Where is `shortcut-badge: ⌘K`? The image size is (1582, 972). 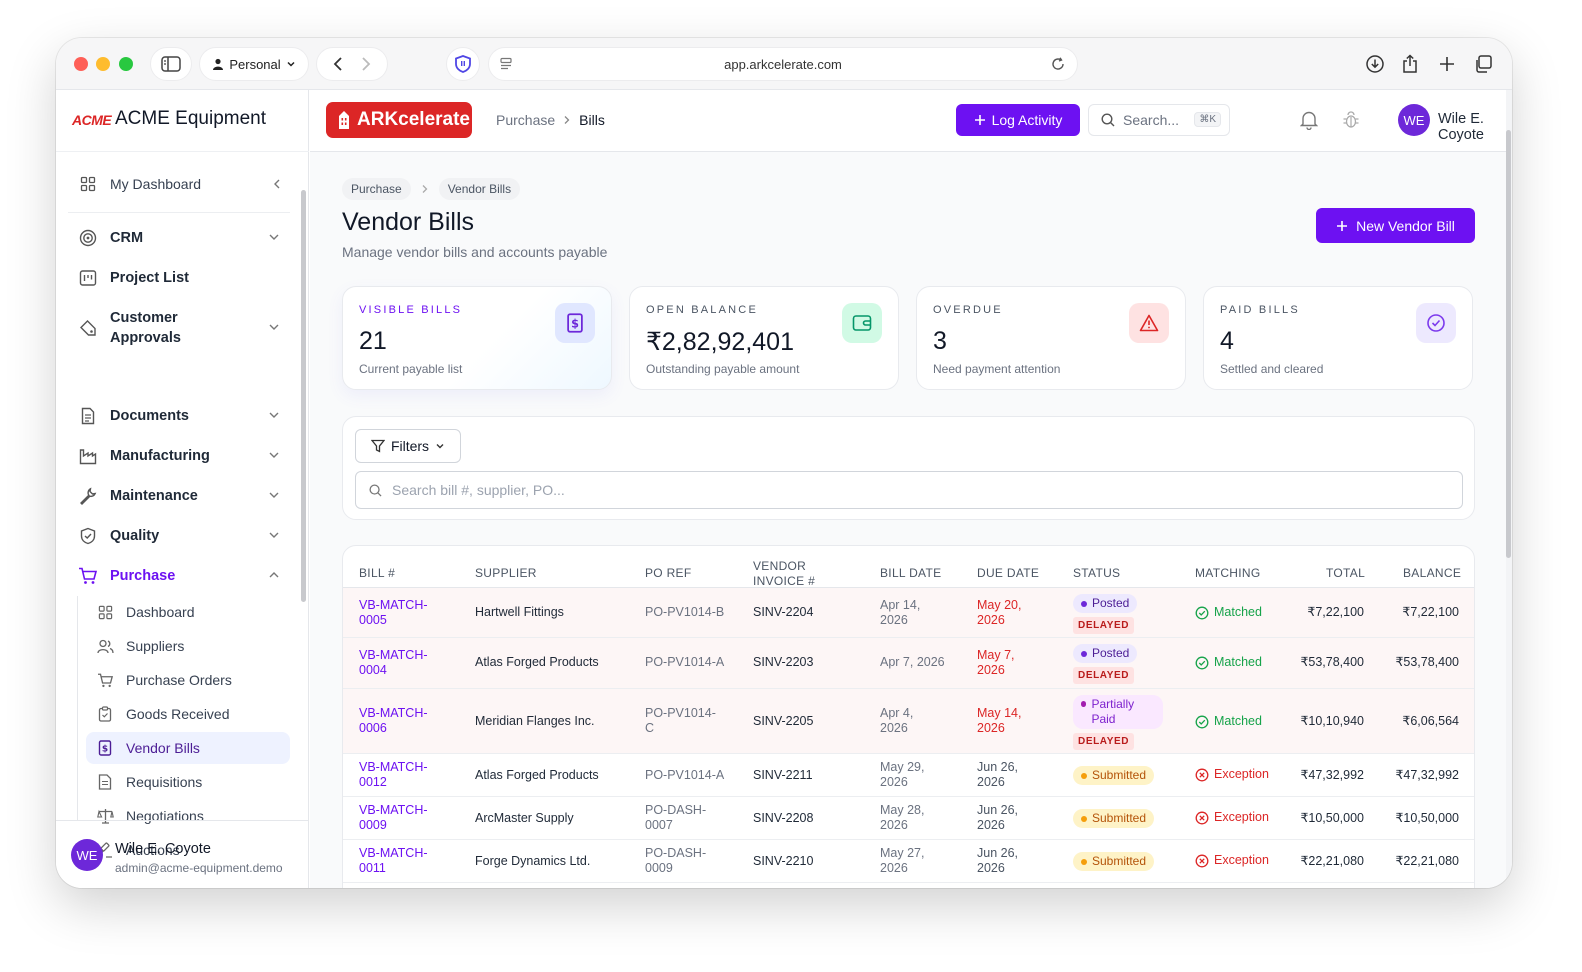
shortcut-badge: ⌘K is located at coordinates (1207, 119).